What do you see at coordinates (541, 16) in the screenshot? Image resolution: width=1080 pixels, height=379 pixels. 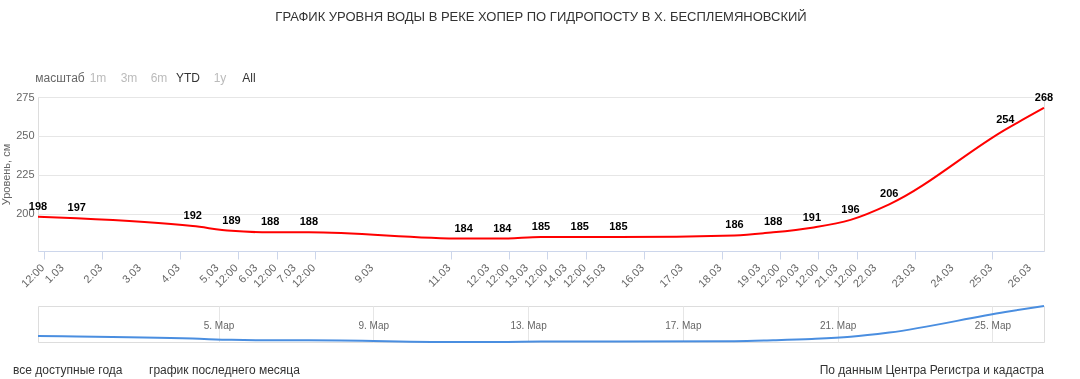 I see `chart-title: ГРАФИК УРОВНЯ ВОДЫ В РЕКЕ ХОПЕР ПО ГИДРОПОСТУ В Х. БЕСПЛЕМЯНОВСКИЙ` at bounding box center [541, 16].